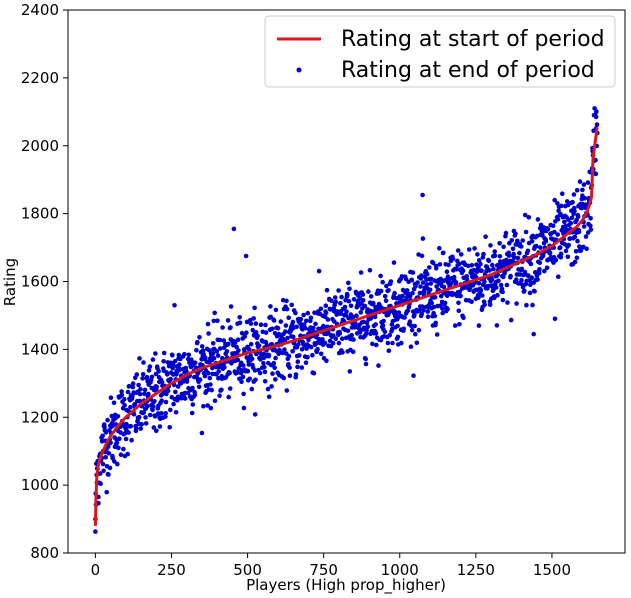 This screenshot has height=598, width=631. I want to click on y-tick-label: 800, so click(44, 553).